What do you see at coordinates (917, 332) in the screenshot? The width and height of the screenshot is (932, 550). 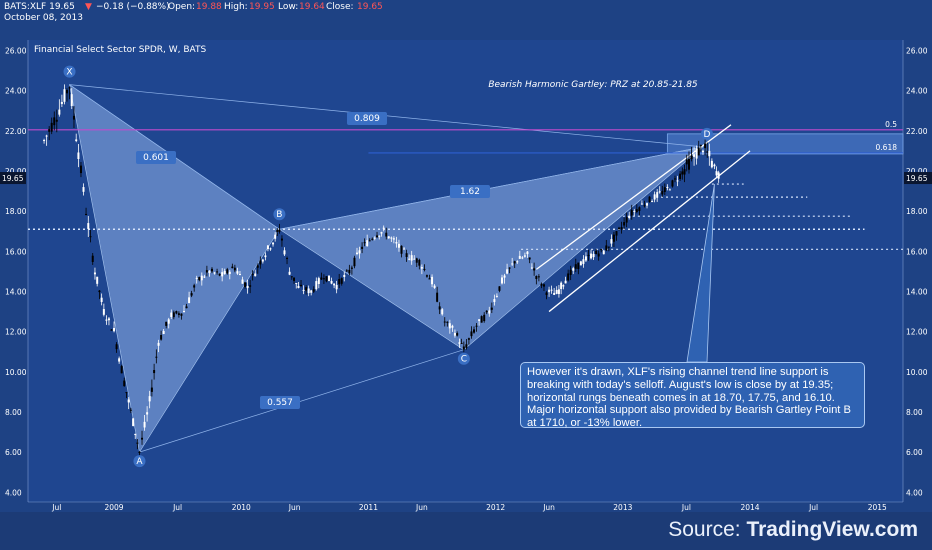 I see `y-tick-right: 12.00` at bounding box center [917, 332].